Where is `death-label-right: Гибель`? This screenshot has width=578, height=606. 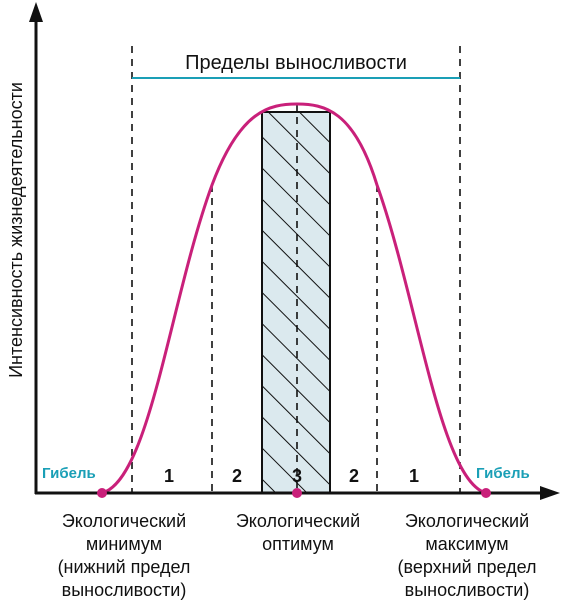
death-label-right: Гибель is located at coordinates (503, 473).